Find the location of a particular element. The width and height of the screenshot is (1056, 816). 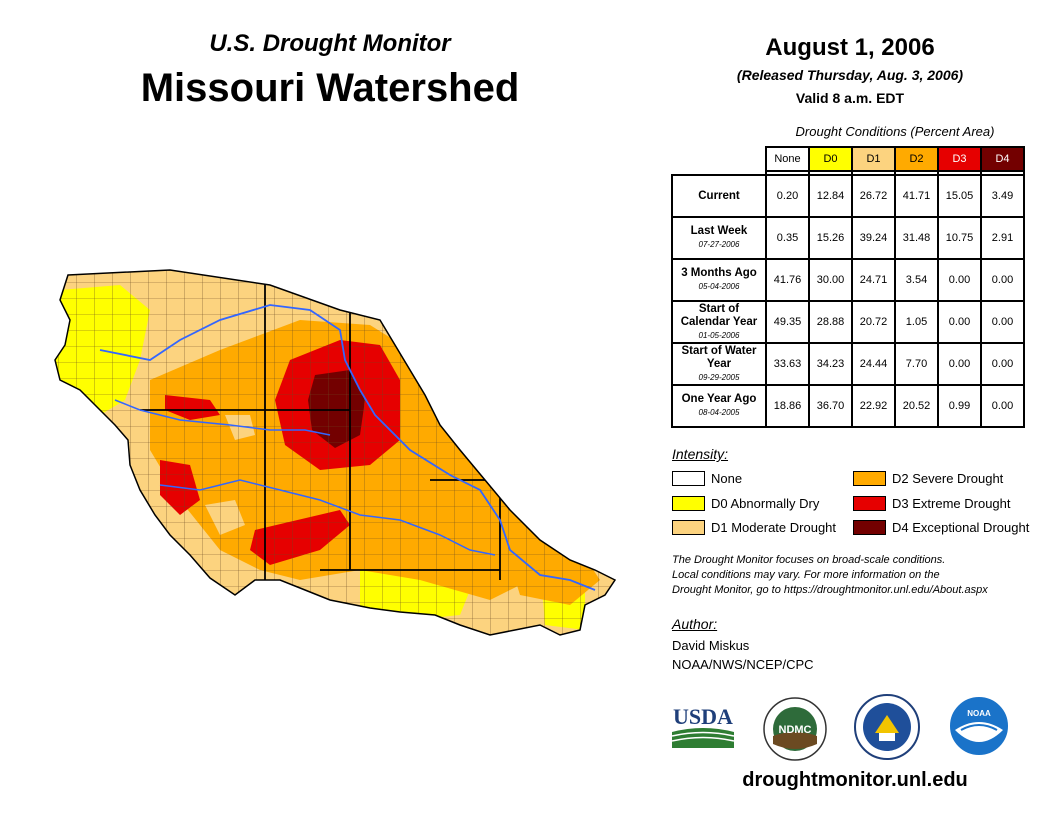

column-header: D2 is located at coordinates (916, 159).